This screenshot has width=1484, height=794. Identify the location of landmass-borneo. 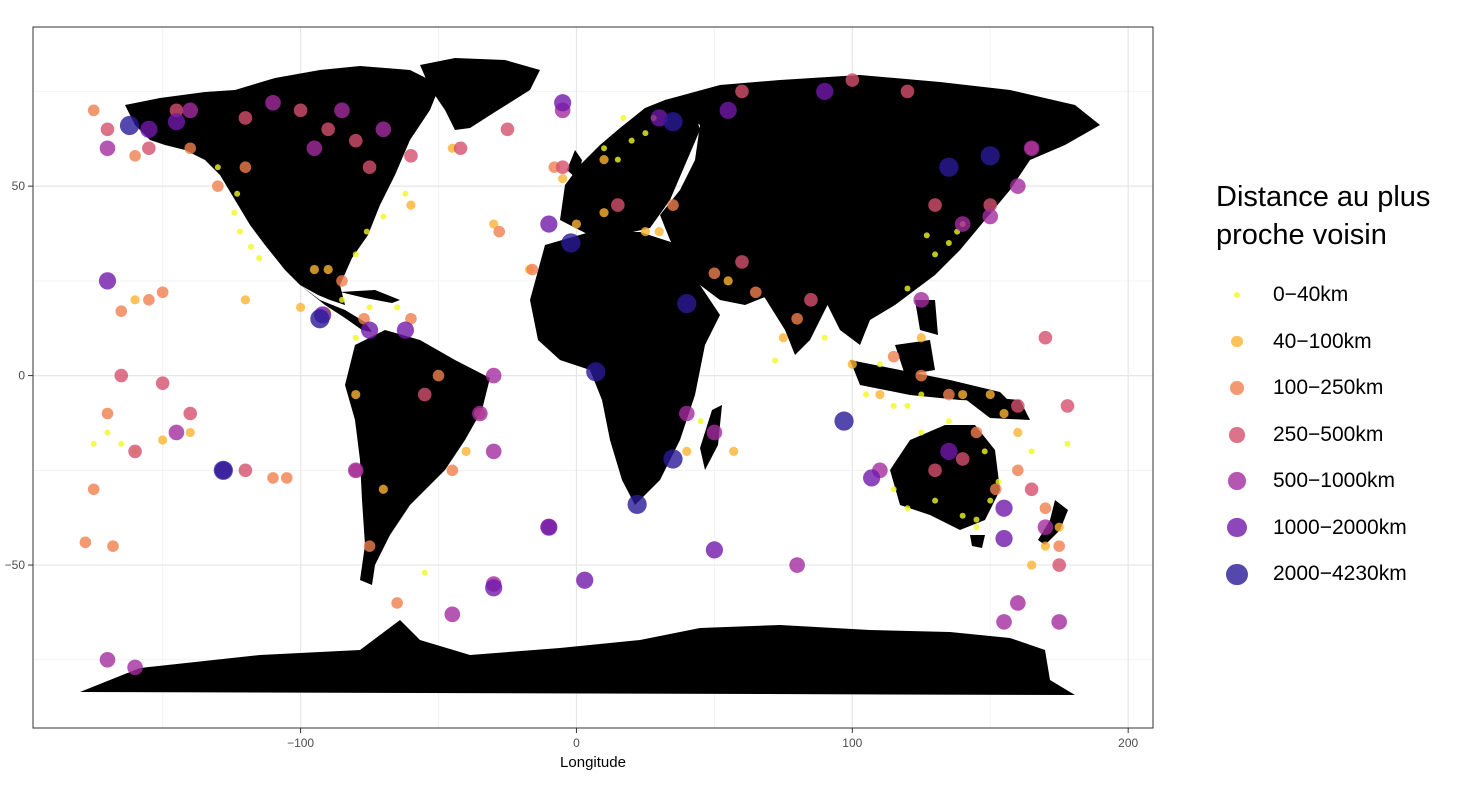
(915, 357).